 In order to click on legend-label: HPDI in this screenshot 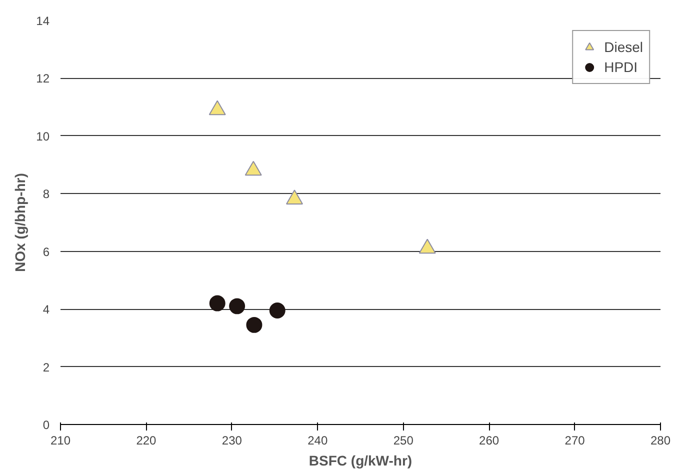, I will do `click(621, 67)`.